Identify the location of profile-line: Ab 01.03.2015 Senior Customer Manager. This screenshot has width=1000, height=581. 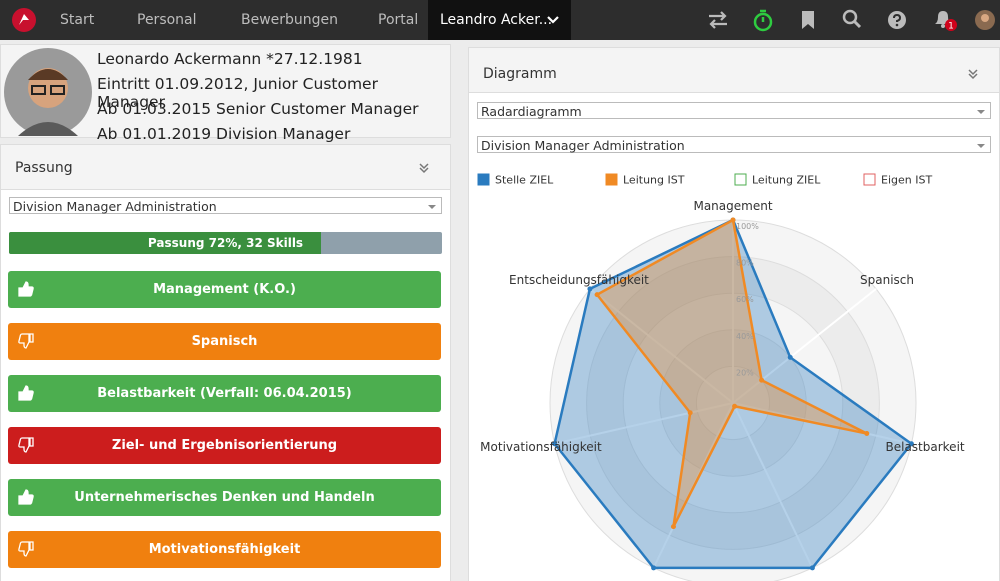
(258, 109).